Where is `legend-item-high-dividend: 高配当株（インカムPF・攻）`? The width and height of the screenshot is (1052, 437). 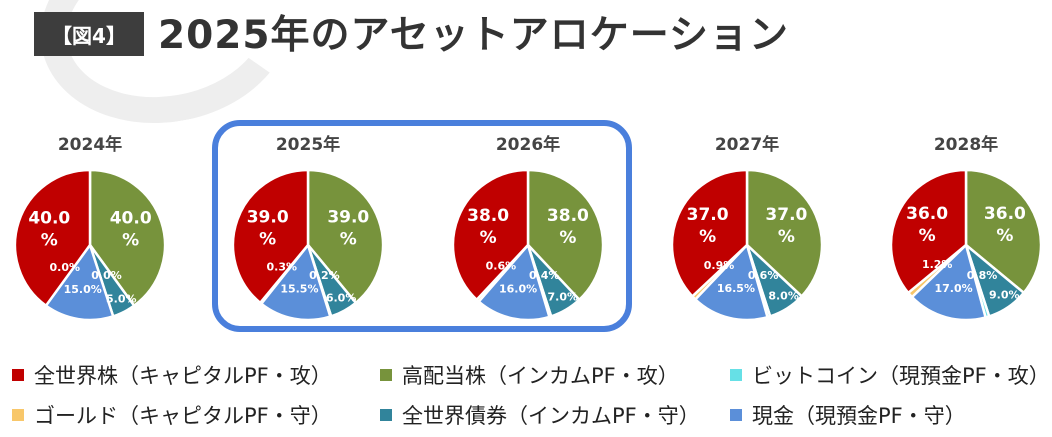 legend-item-high-dividend: 高配当株（インカムPF・攻） is located at coordinates (529, 375).